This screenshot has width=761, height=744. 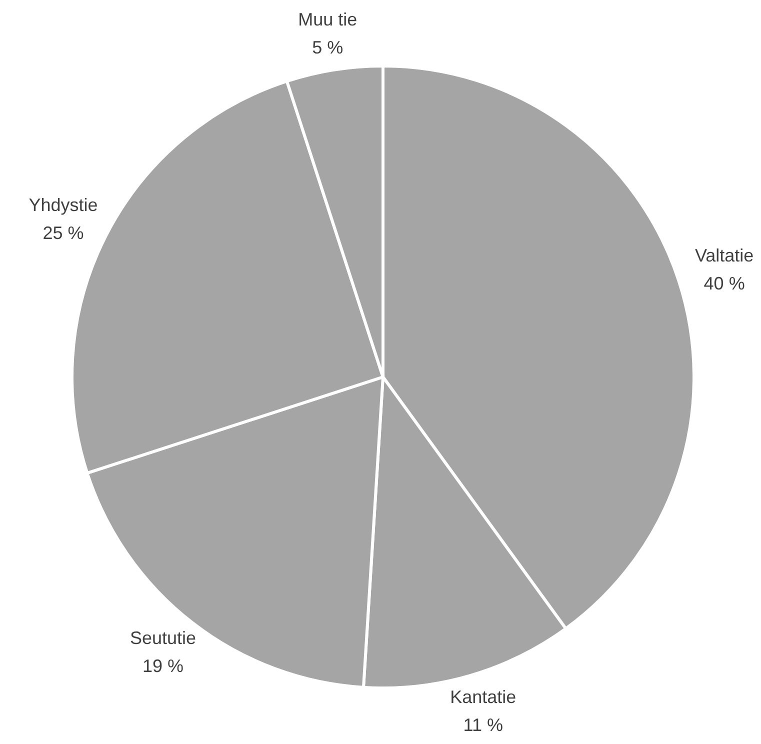 I want to click on slice-label: Yhdystie, so click(x=63, y=205).